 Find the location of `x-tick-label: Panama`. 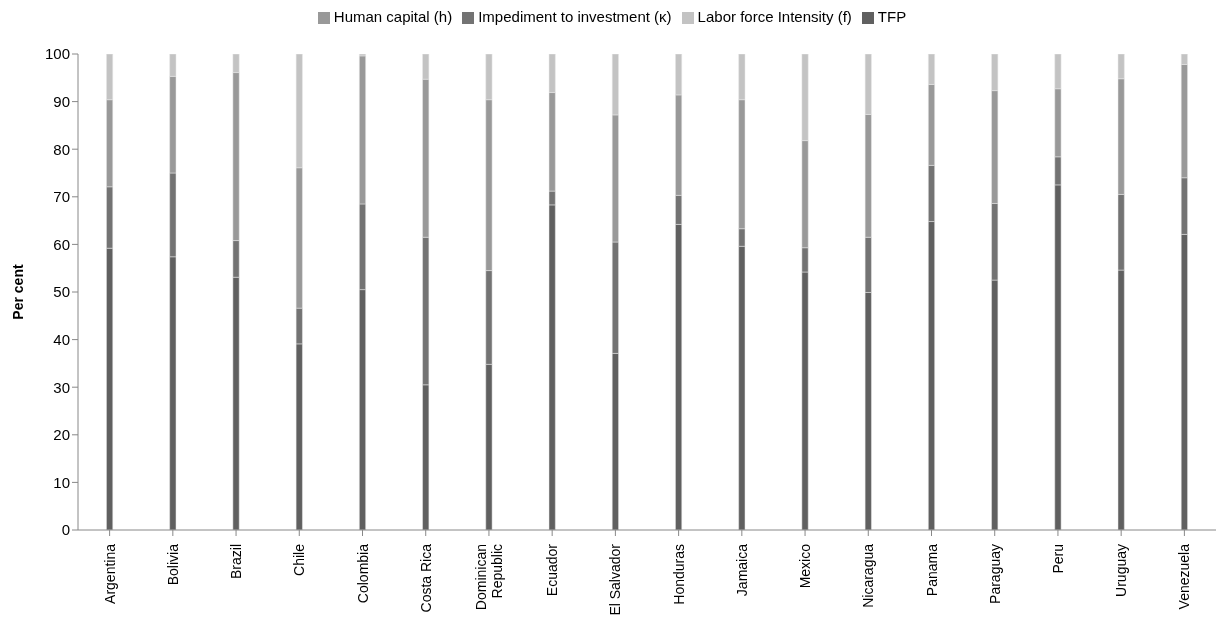

x-tick-label: Panama is located at coordinates (931, 570).